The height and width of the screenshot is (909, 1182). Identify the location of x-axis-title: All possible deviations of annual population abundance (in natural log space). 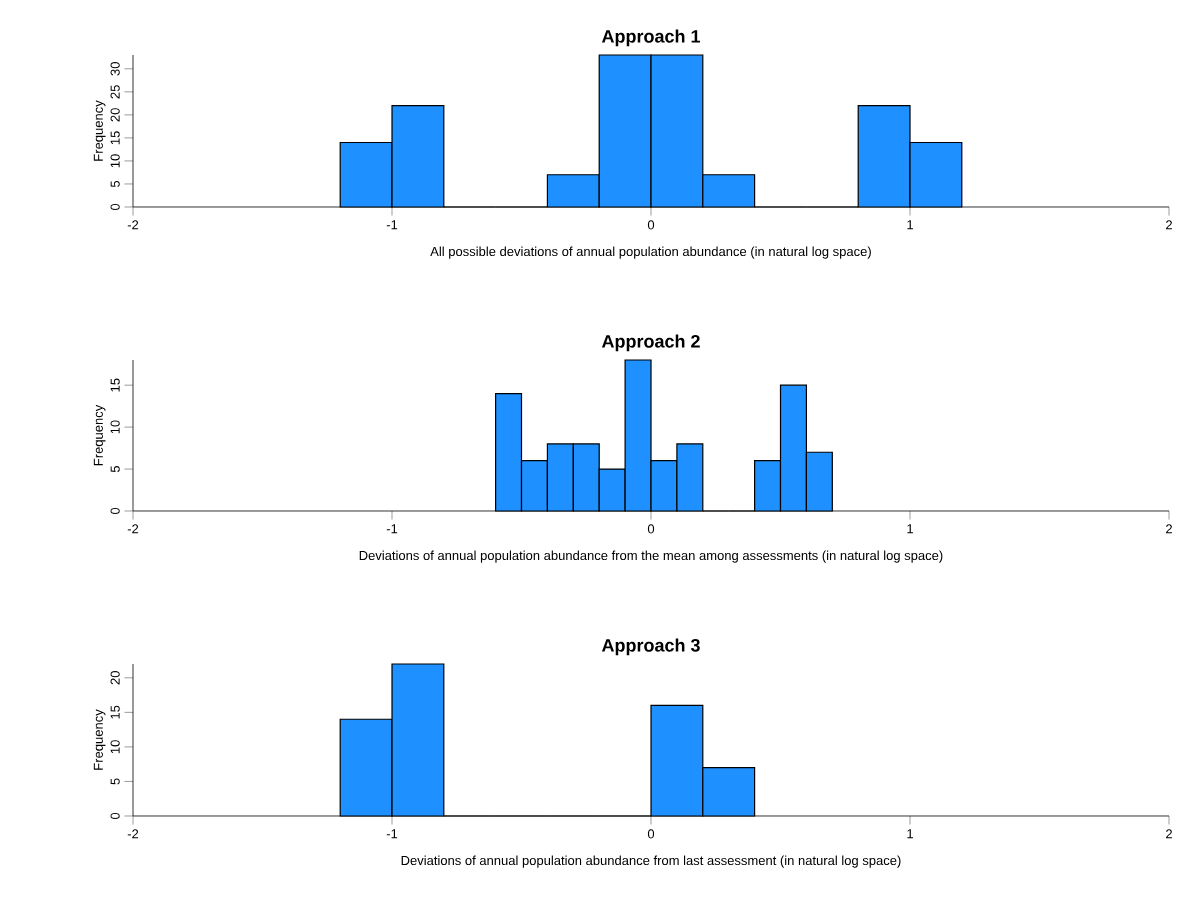
(650, 252).